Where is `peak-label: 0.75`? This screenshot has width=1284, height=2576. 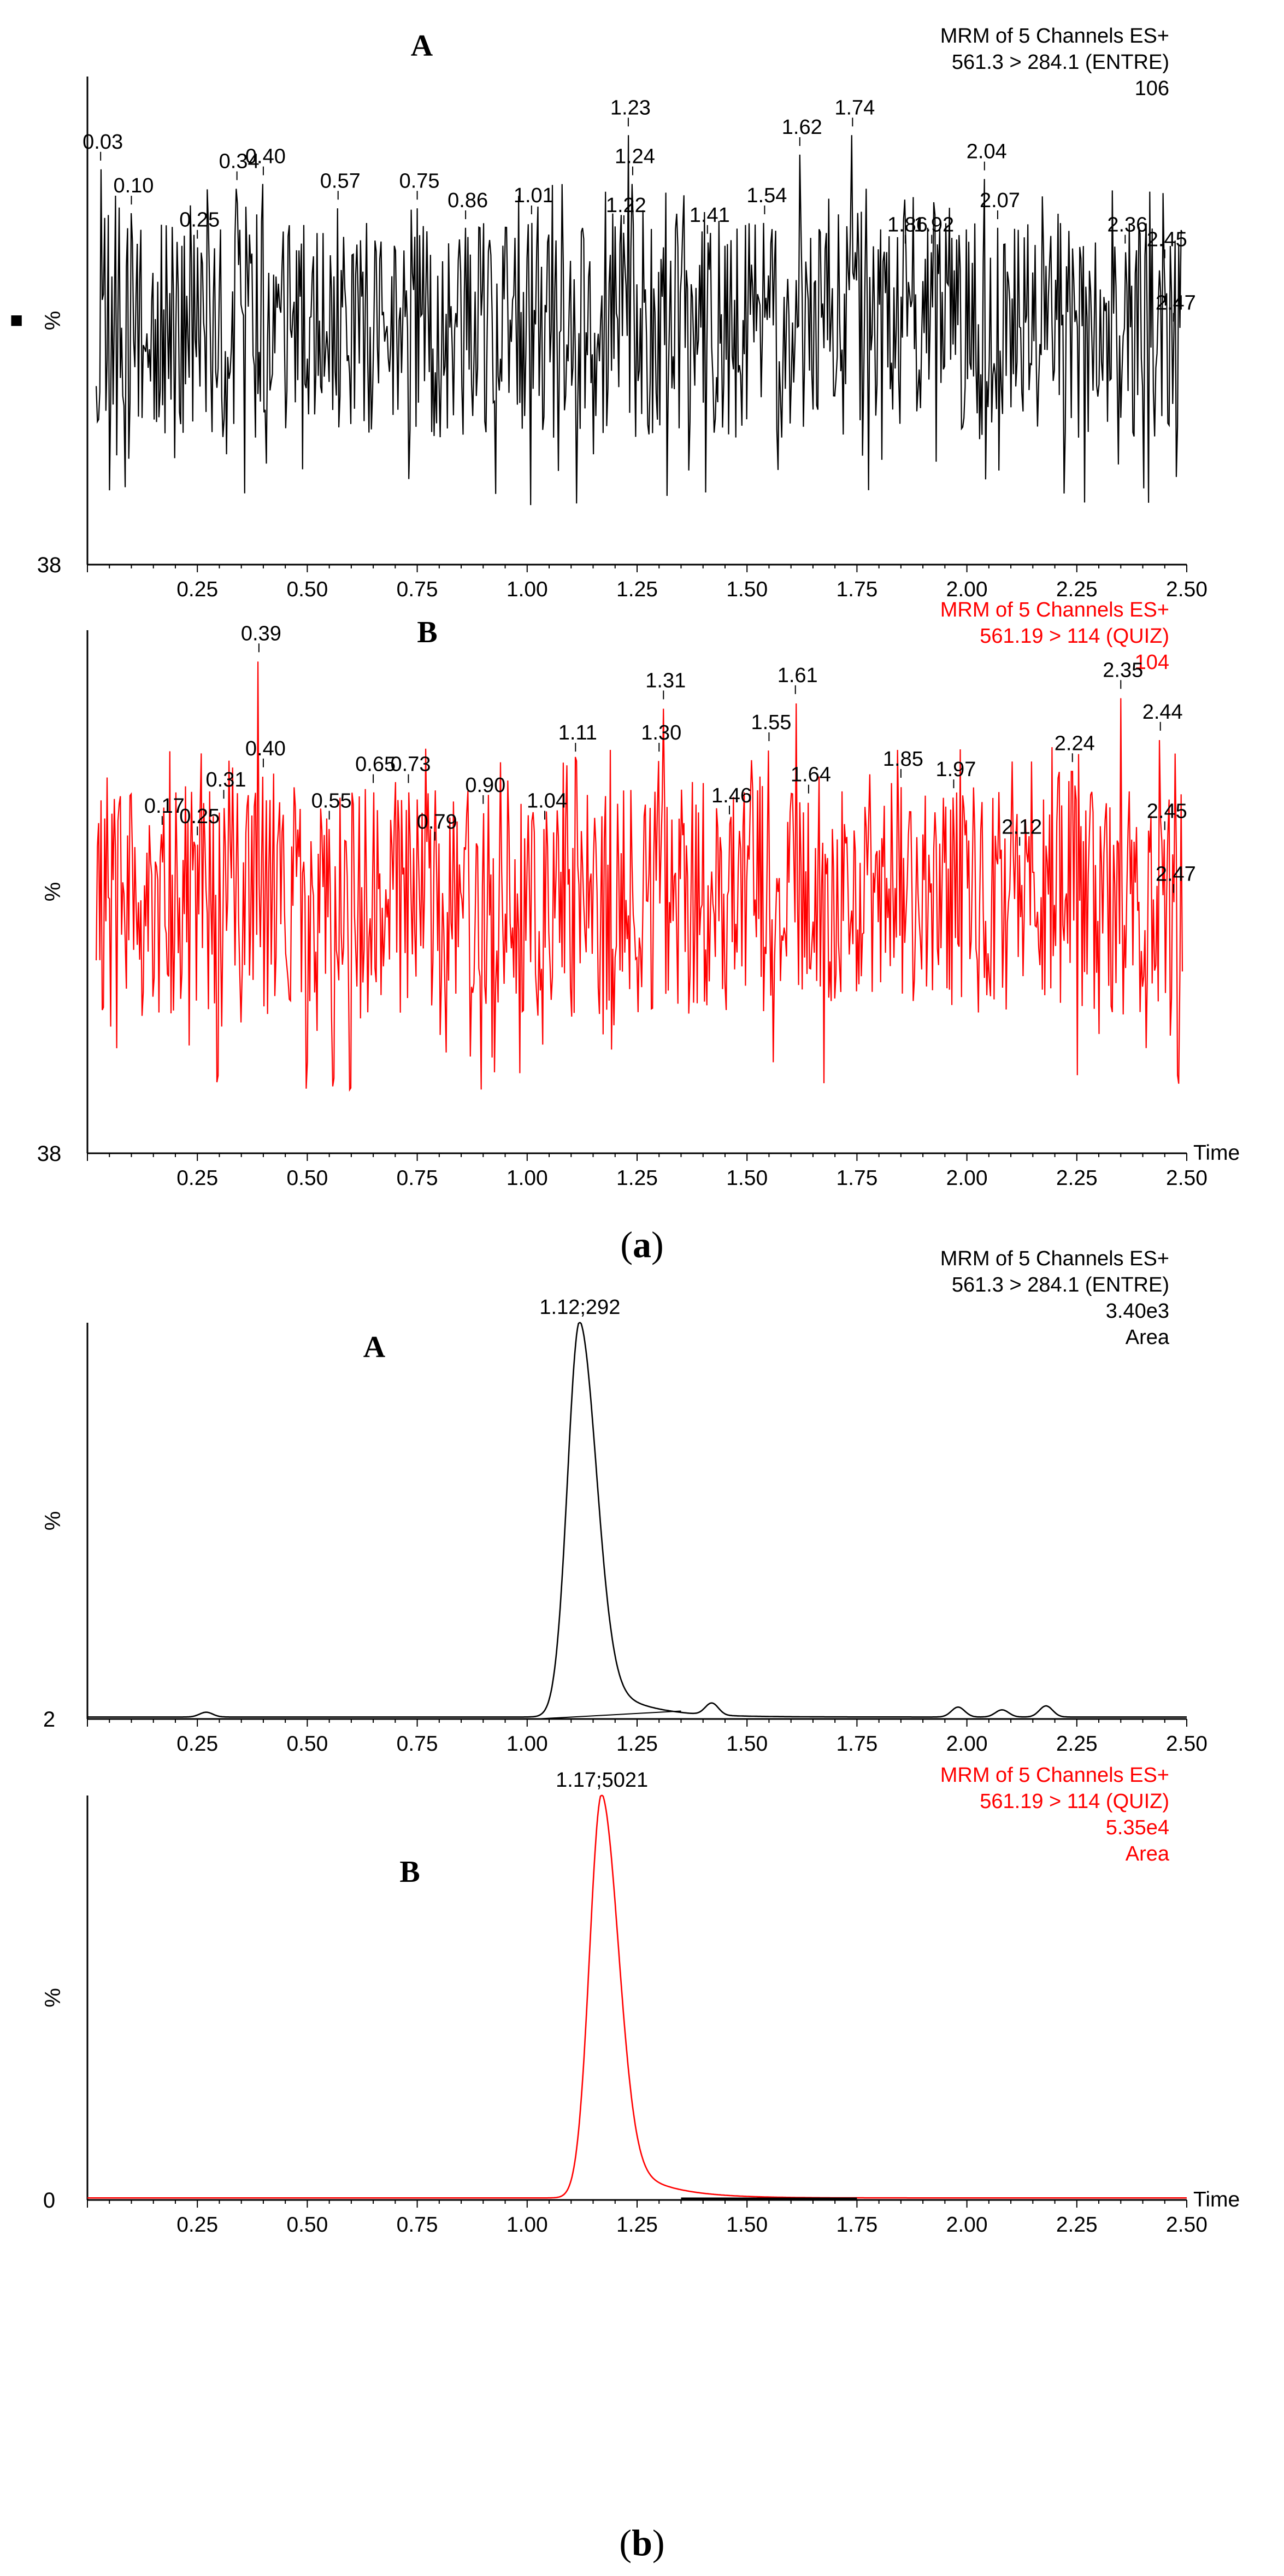
peak-label: 0.75 is located at coordinates (419, 180).